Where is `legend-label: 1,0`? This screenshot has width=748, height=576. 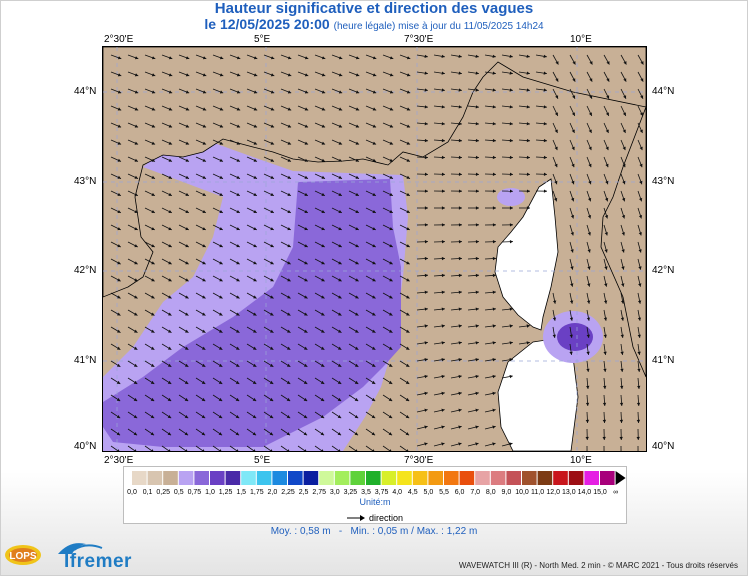
legend-label: 1,0 is located at coordinates (210, 492).